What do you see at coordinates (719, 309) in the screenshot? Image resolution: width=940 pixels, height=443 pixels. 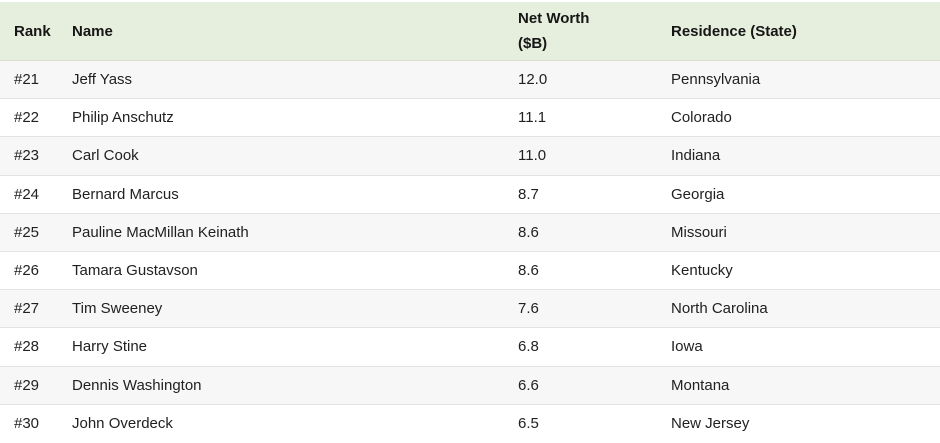 I see `residence-cell: North Carolina` at bounding box center [719, 309].